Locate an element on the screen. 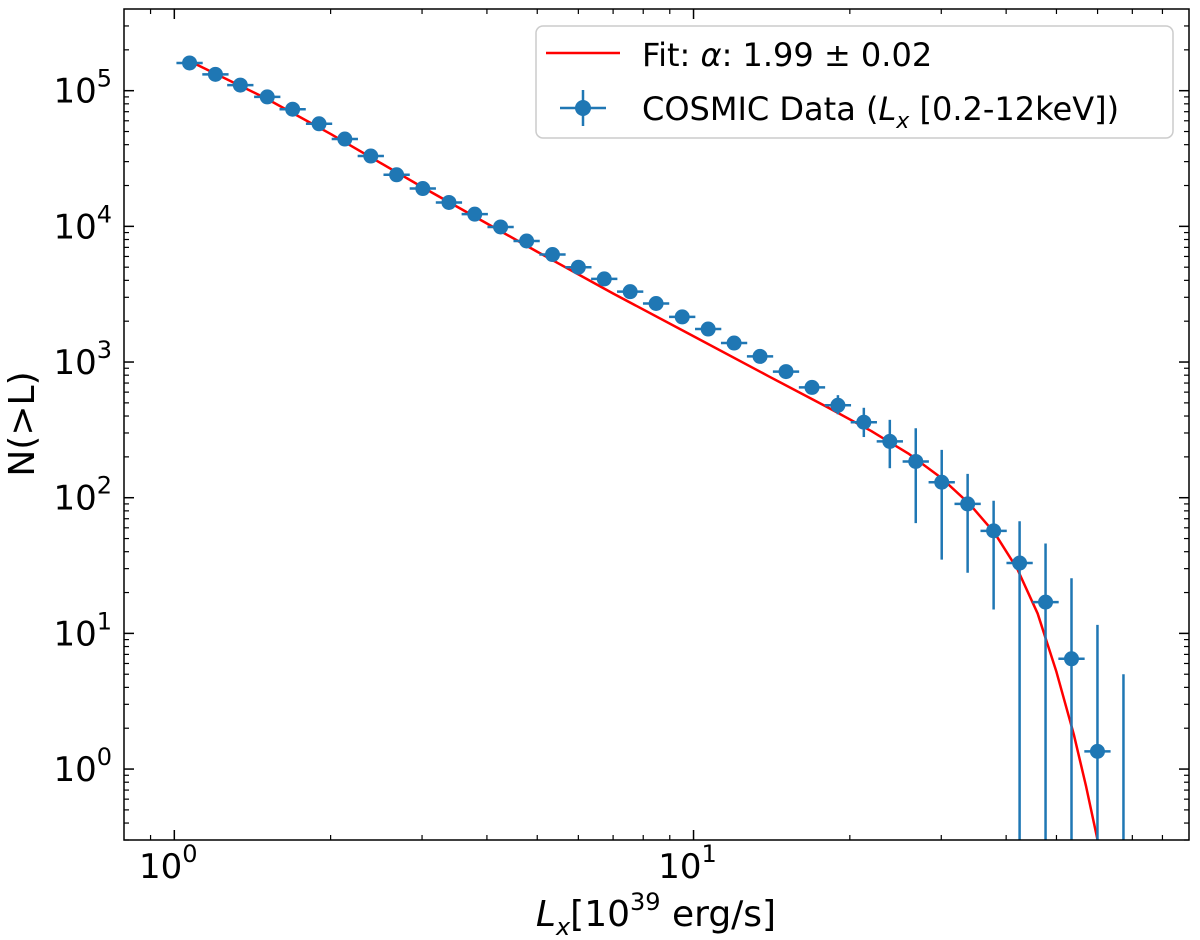  y-axis-label: N(>L) is located at coordinates (22, 423).